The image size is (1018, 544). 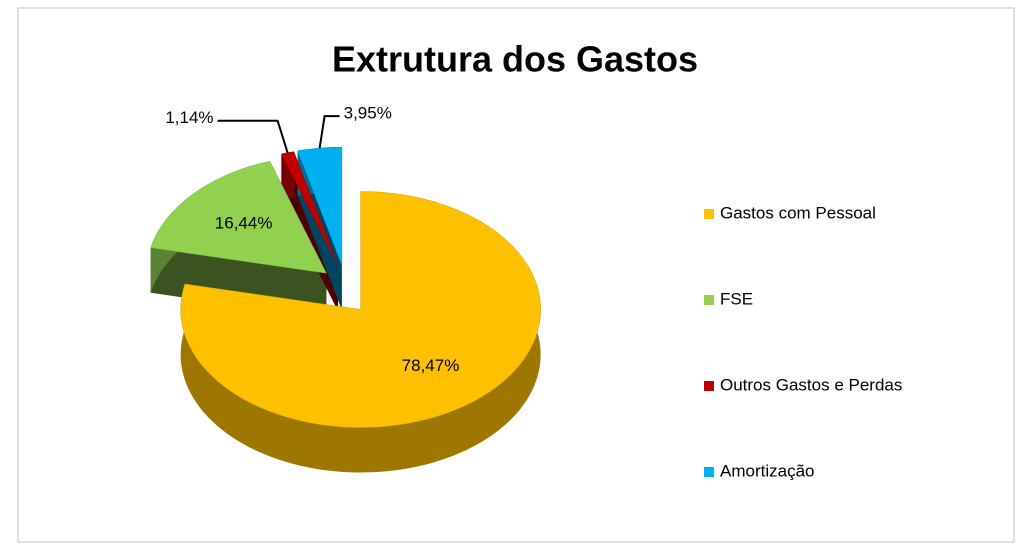 I want to click on data-label: 16,44%, so click(x=244, y=223).